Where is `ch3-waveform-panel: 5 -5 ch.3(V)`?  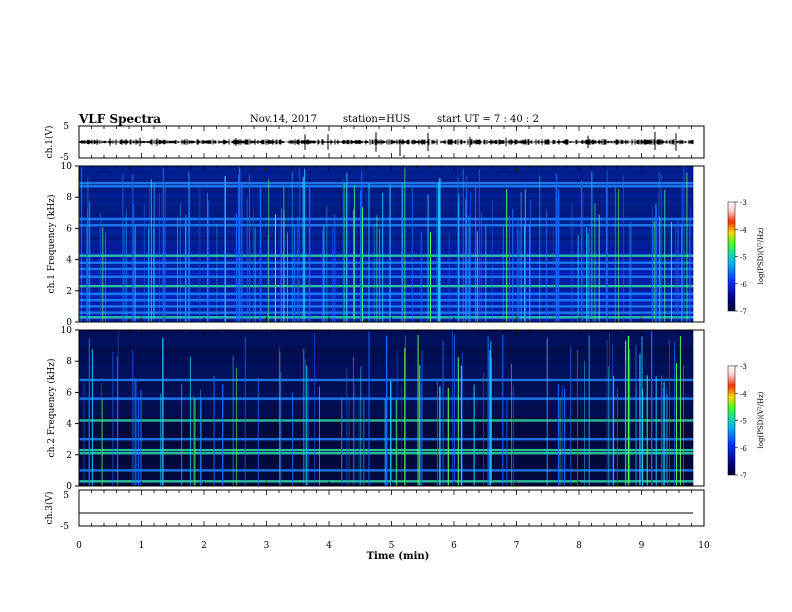
ch3-waveform-panel: 5 -5 ch.3(V) is located at coordinates (374, 510).